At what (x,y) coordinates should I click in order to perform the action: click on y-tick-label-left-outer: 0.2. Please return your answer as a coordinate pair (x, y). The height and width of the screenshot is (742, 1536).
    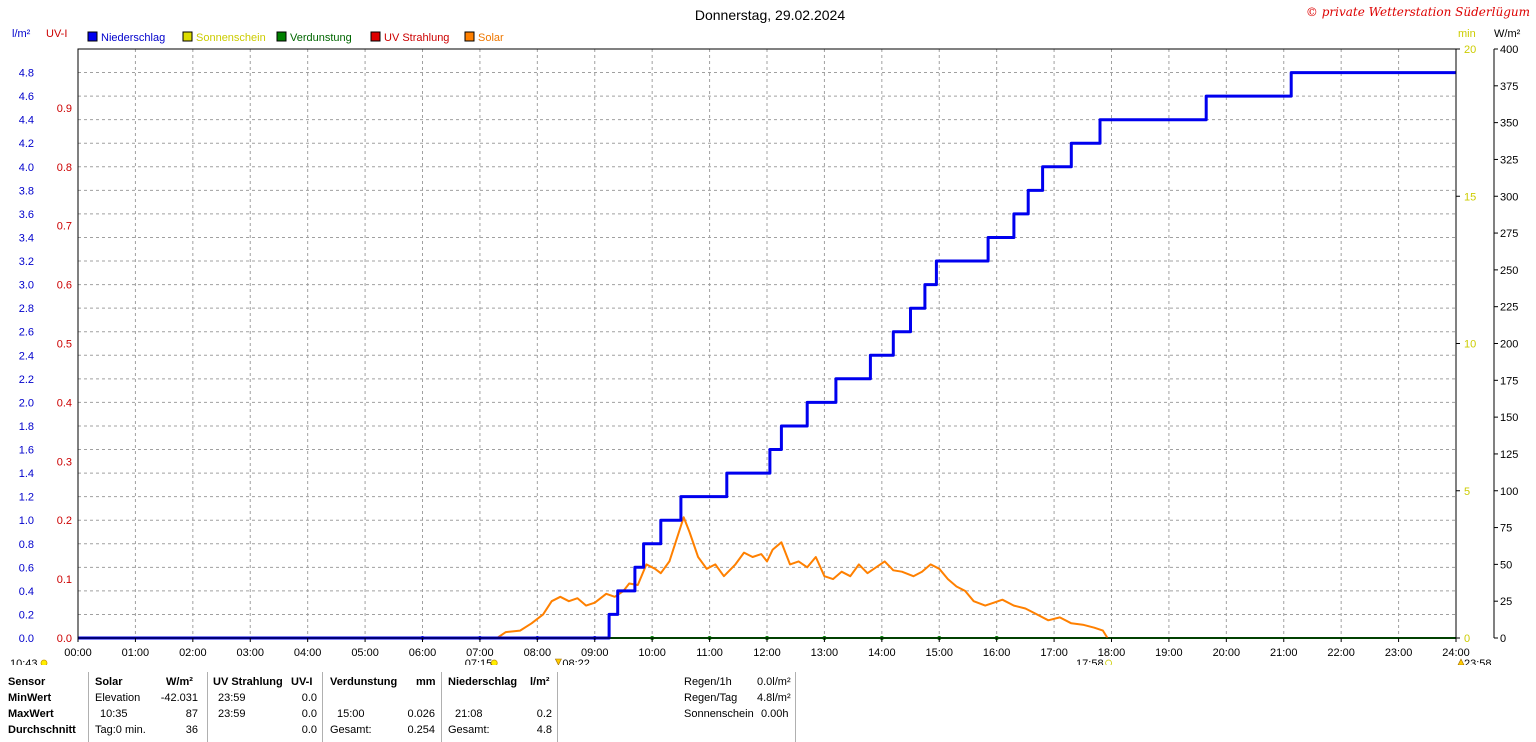
    Looking at the image, I should click on (26, 615).